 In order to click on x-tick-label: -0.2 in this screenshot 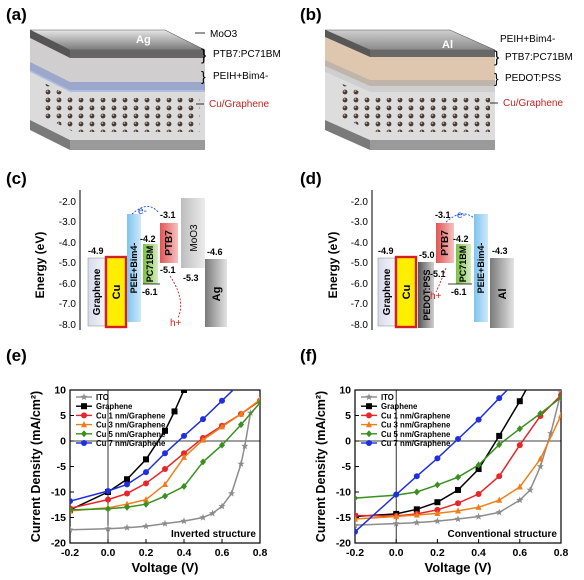, I will do `click(355, 553)`.